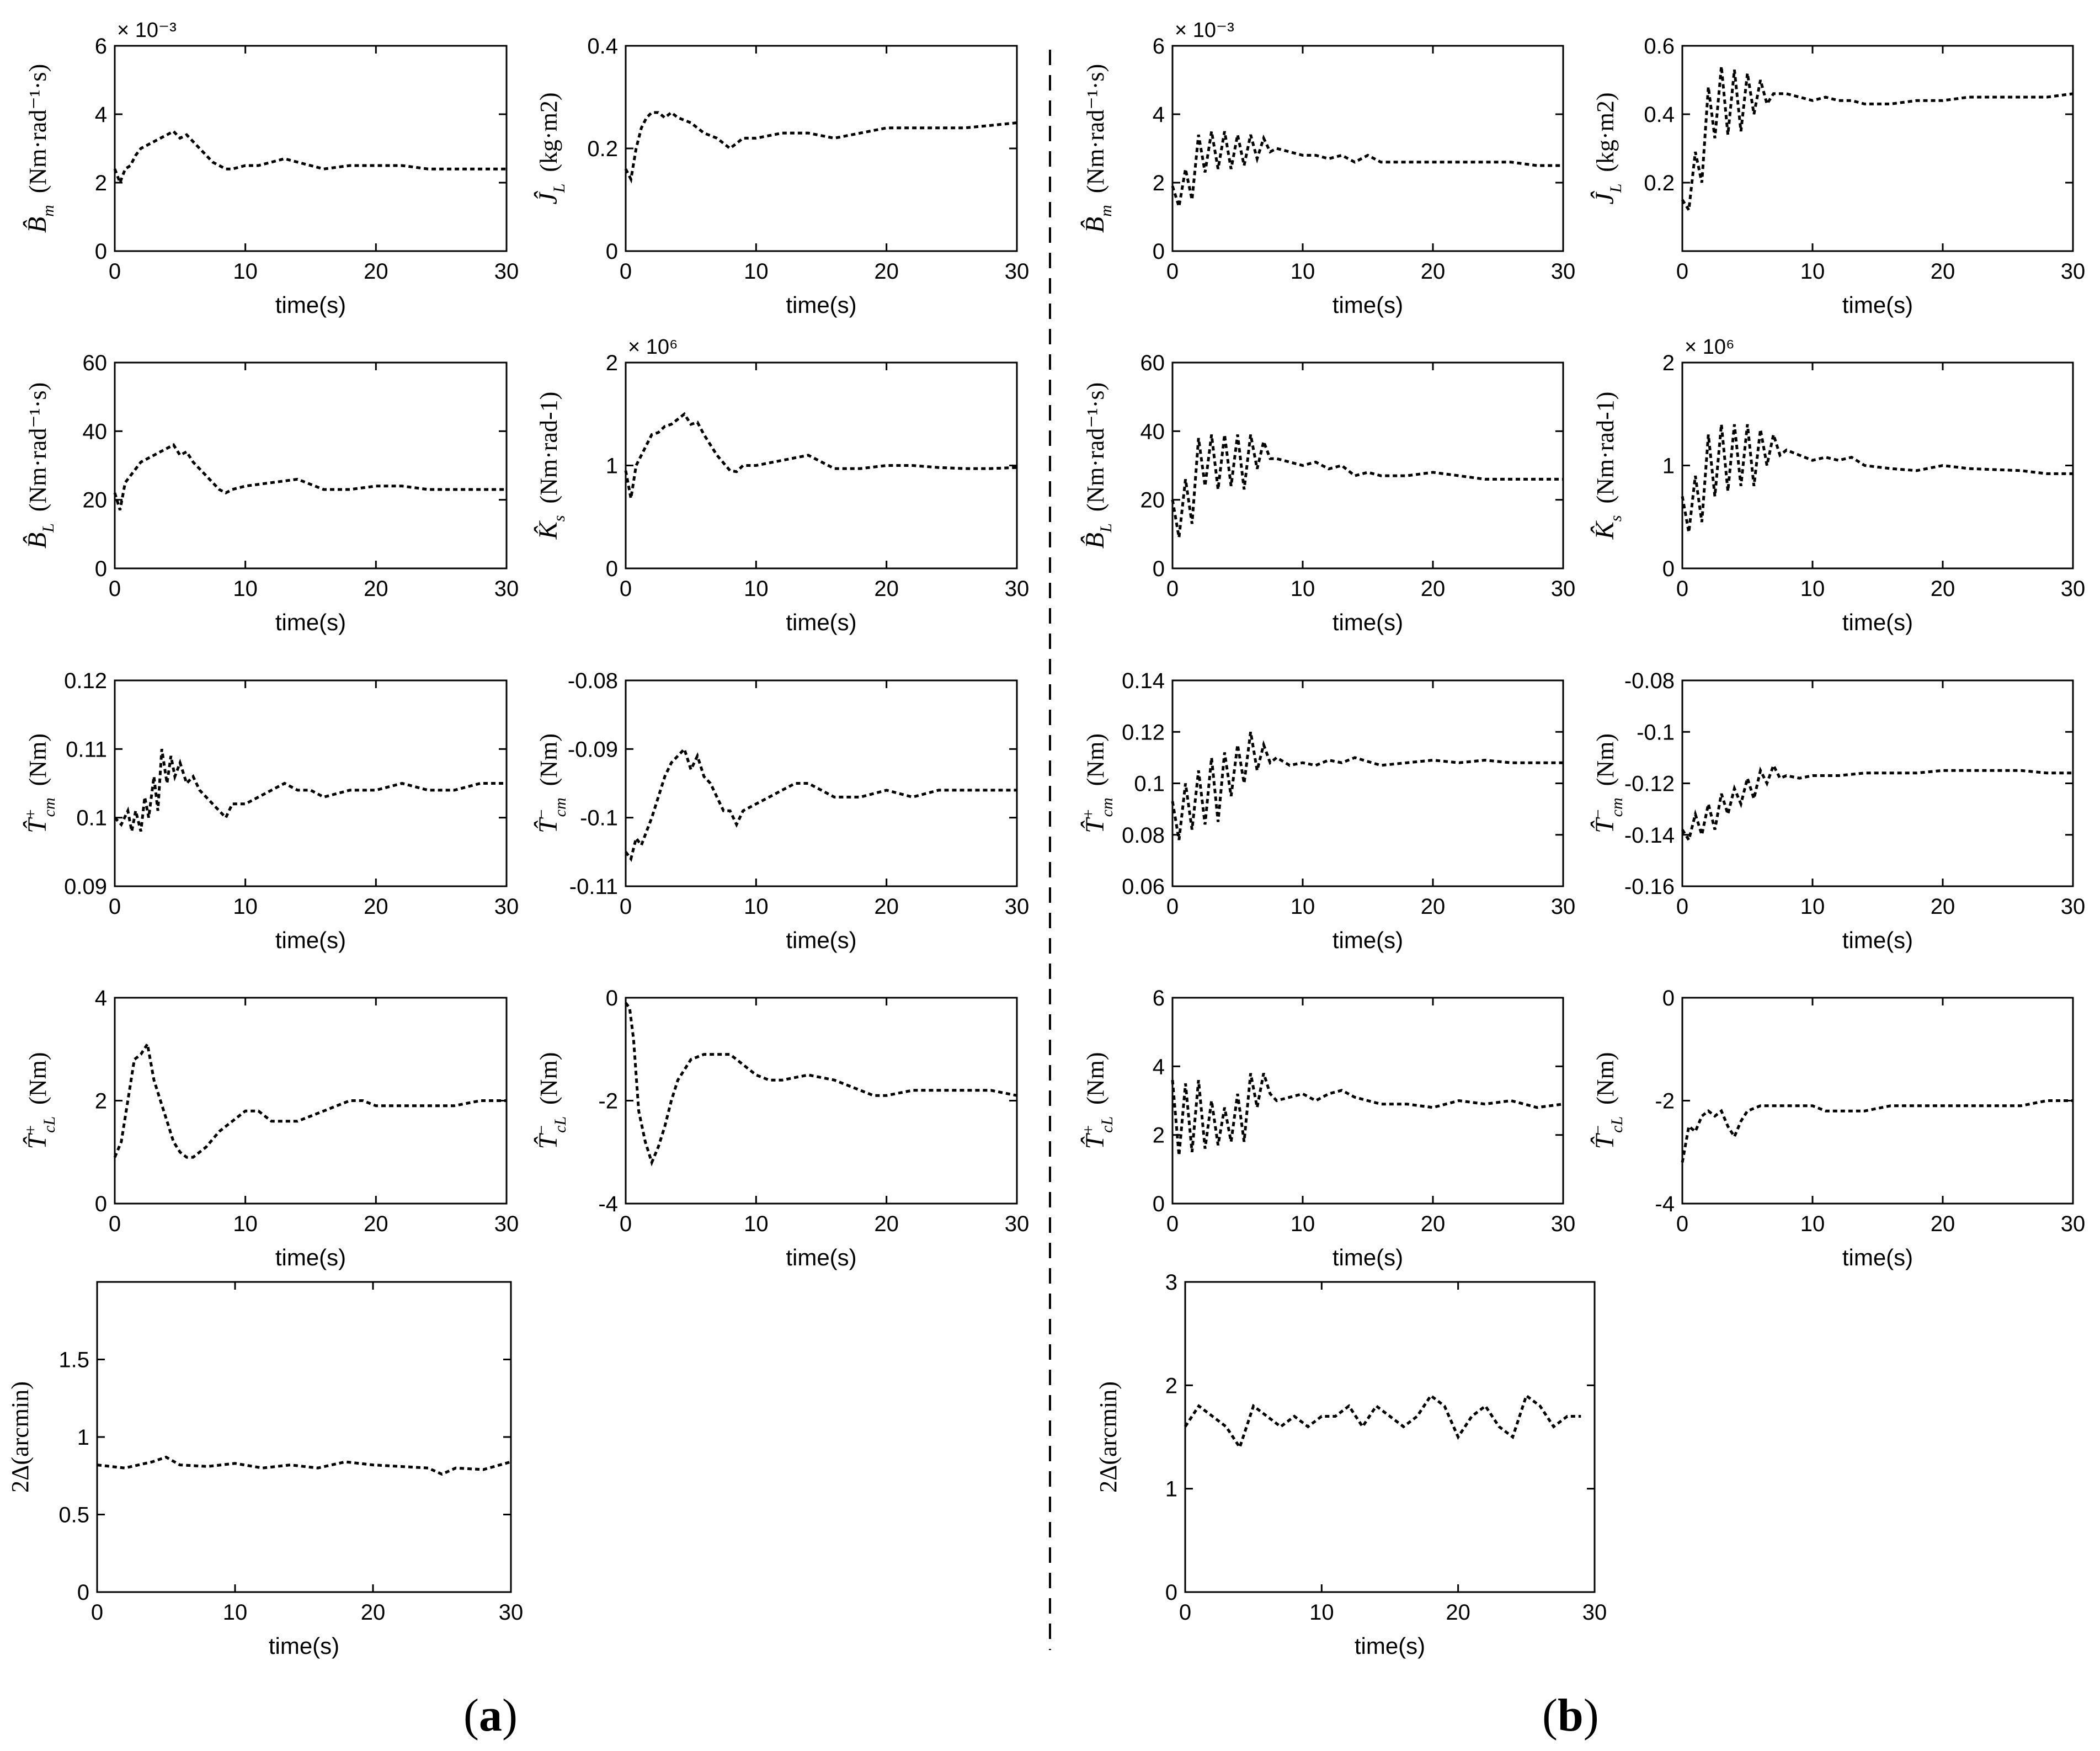  Describe the element at coordinates (265, 1470) in the screenshot. I see `subplot-a9: 0 10 20 30 0 0.5 1 1.5 time(s) 2Δ(arcmin)` at that location.